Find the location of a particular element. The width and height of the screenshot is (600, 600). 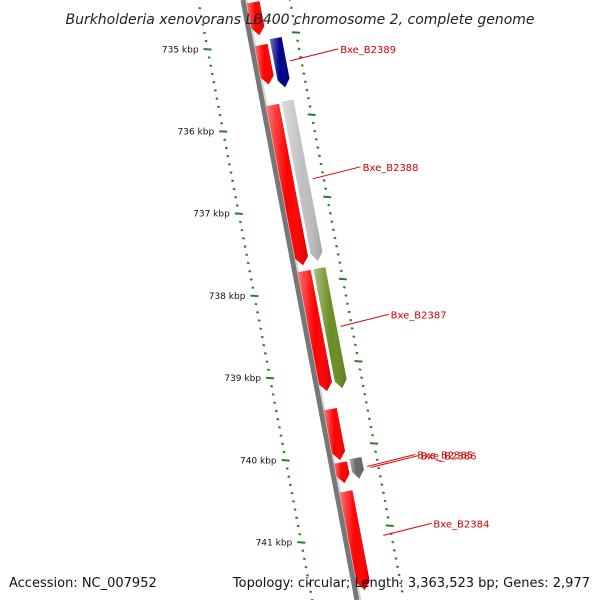

kbp-label: 739 kbp is located at coordinates (242, 379).